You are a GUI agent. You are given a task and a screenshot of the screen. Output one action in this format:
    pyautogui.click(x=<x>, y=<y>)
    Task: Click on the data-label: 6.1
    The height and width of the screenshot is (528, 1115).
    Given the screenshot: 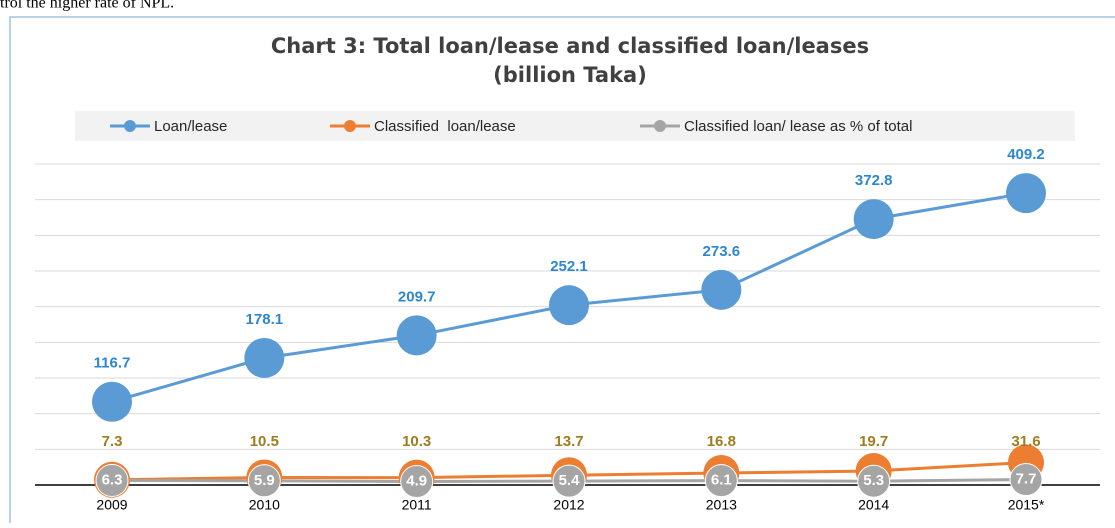 What is the action you would take?
    pyautogui.click(x=721, y=480)
    